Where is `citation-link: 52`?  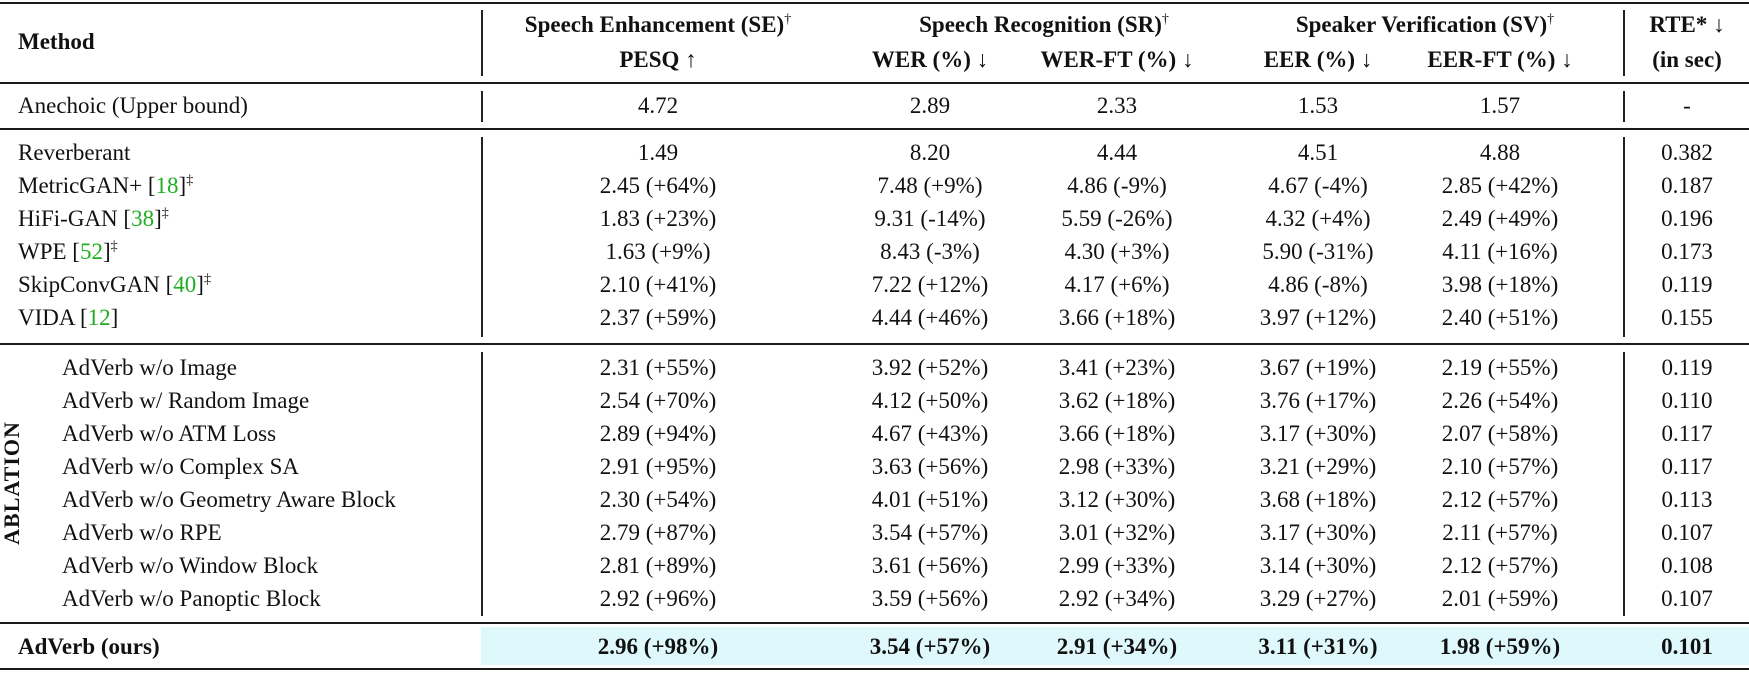
citation-link: 52 is located at coordinates (91, 251).